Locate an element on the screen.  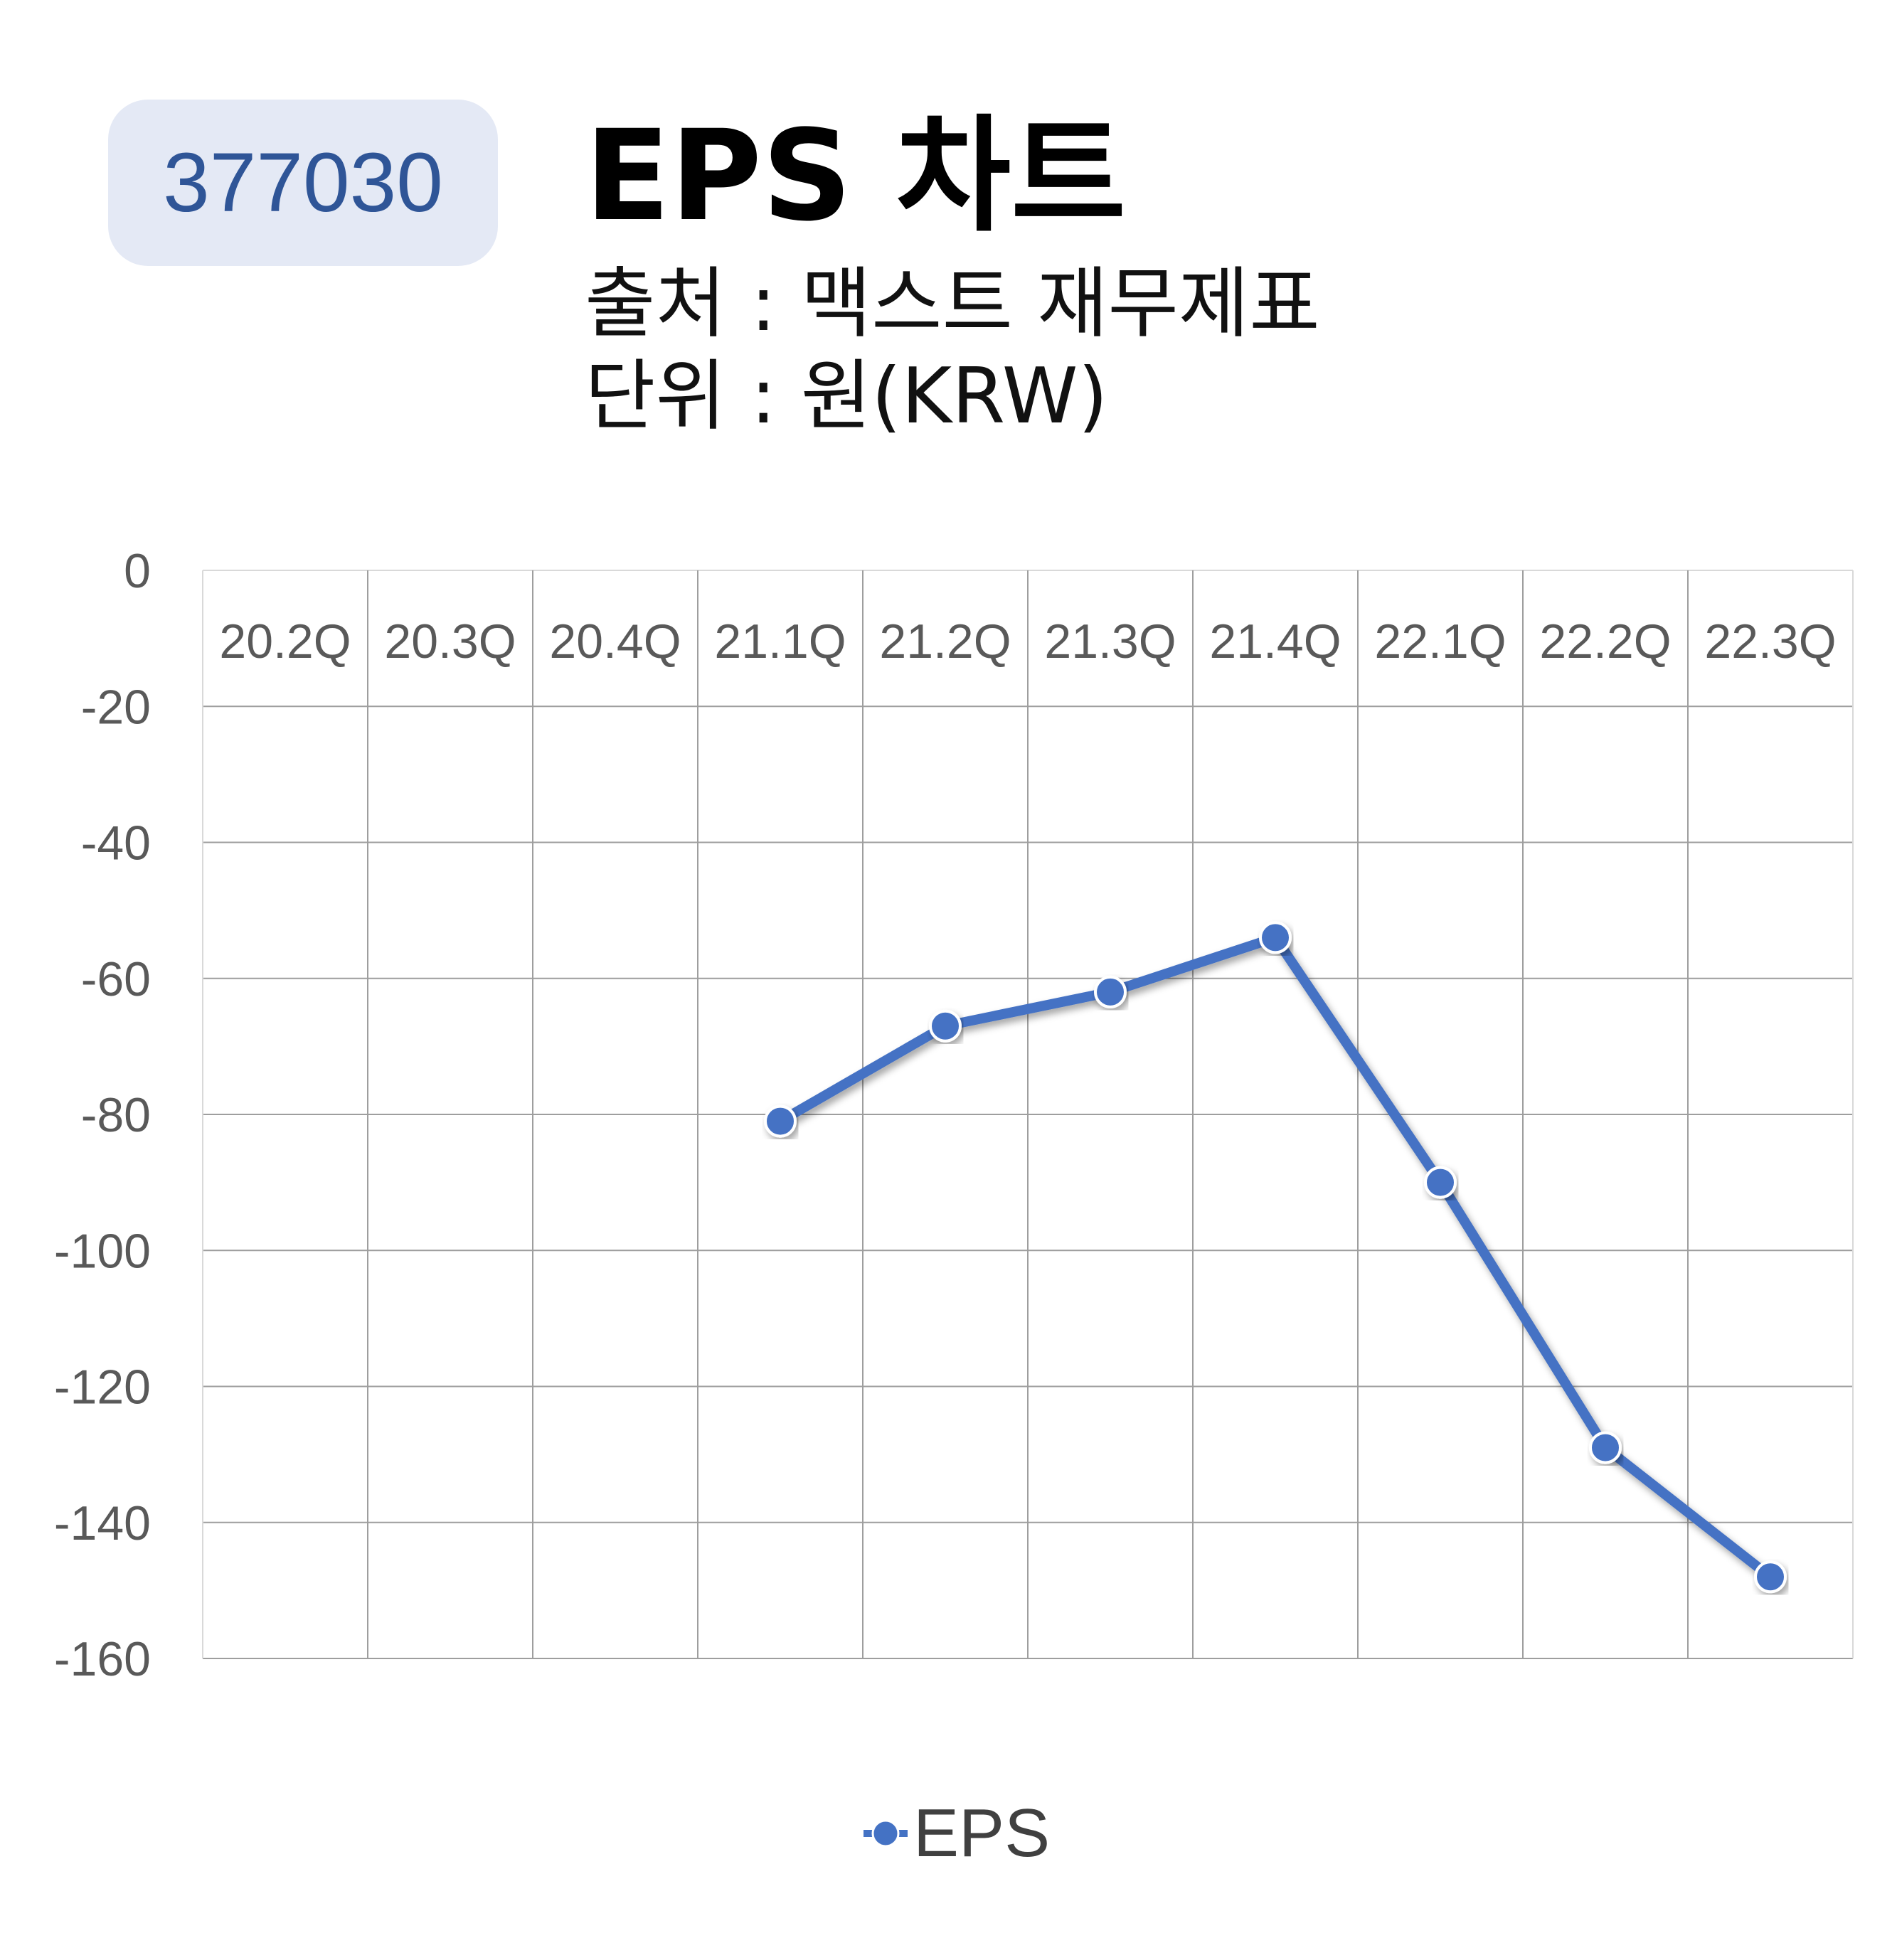
y-tick-label: -20 is located at coordinates (116, 707).